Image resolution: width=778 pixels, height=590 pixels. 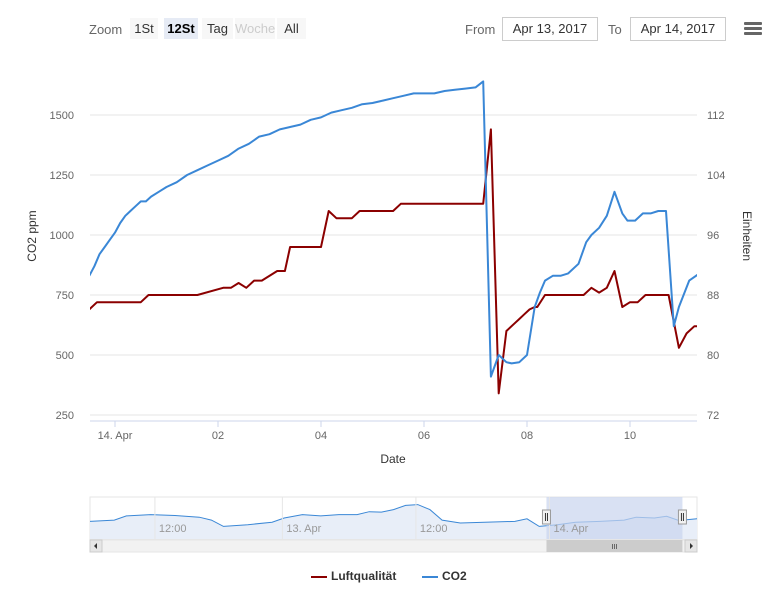 What do you see at coordinates (527, 436) in the screenshot?
I see `x-tick-label: 08` at bounding box center [527, 436].